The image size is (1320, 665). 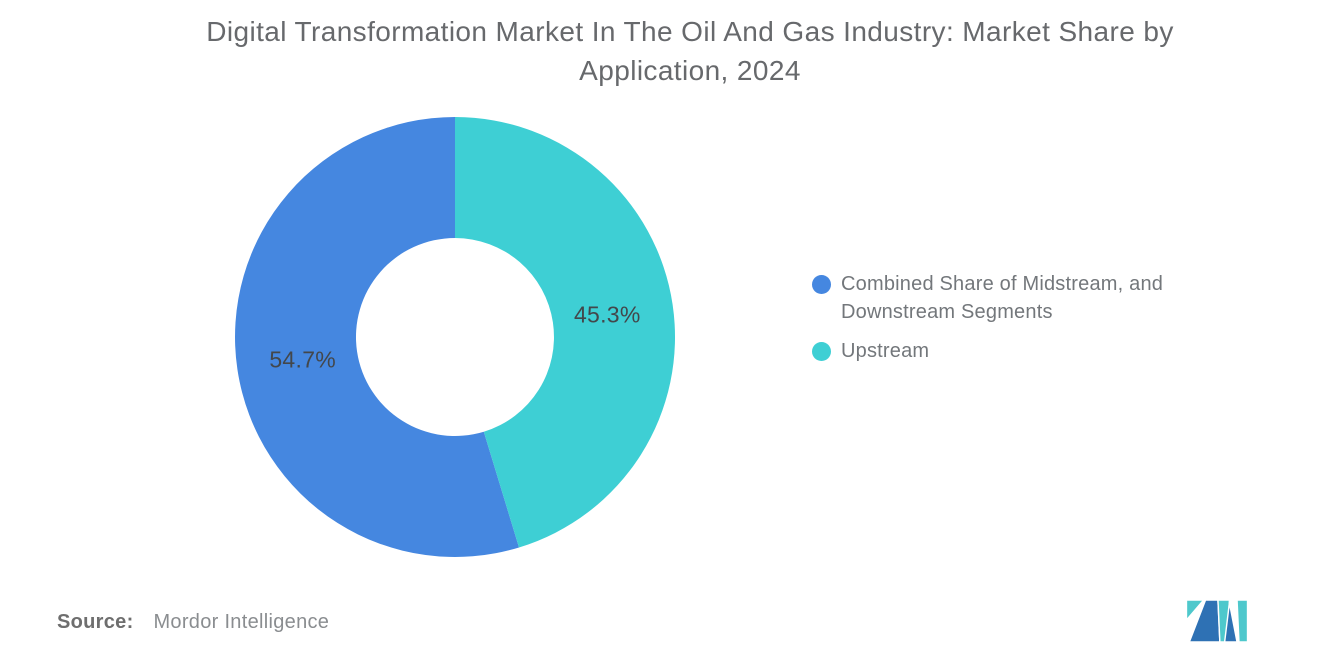 I want to click on legend-swatch-combined, so click(x=821, y=284).